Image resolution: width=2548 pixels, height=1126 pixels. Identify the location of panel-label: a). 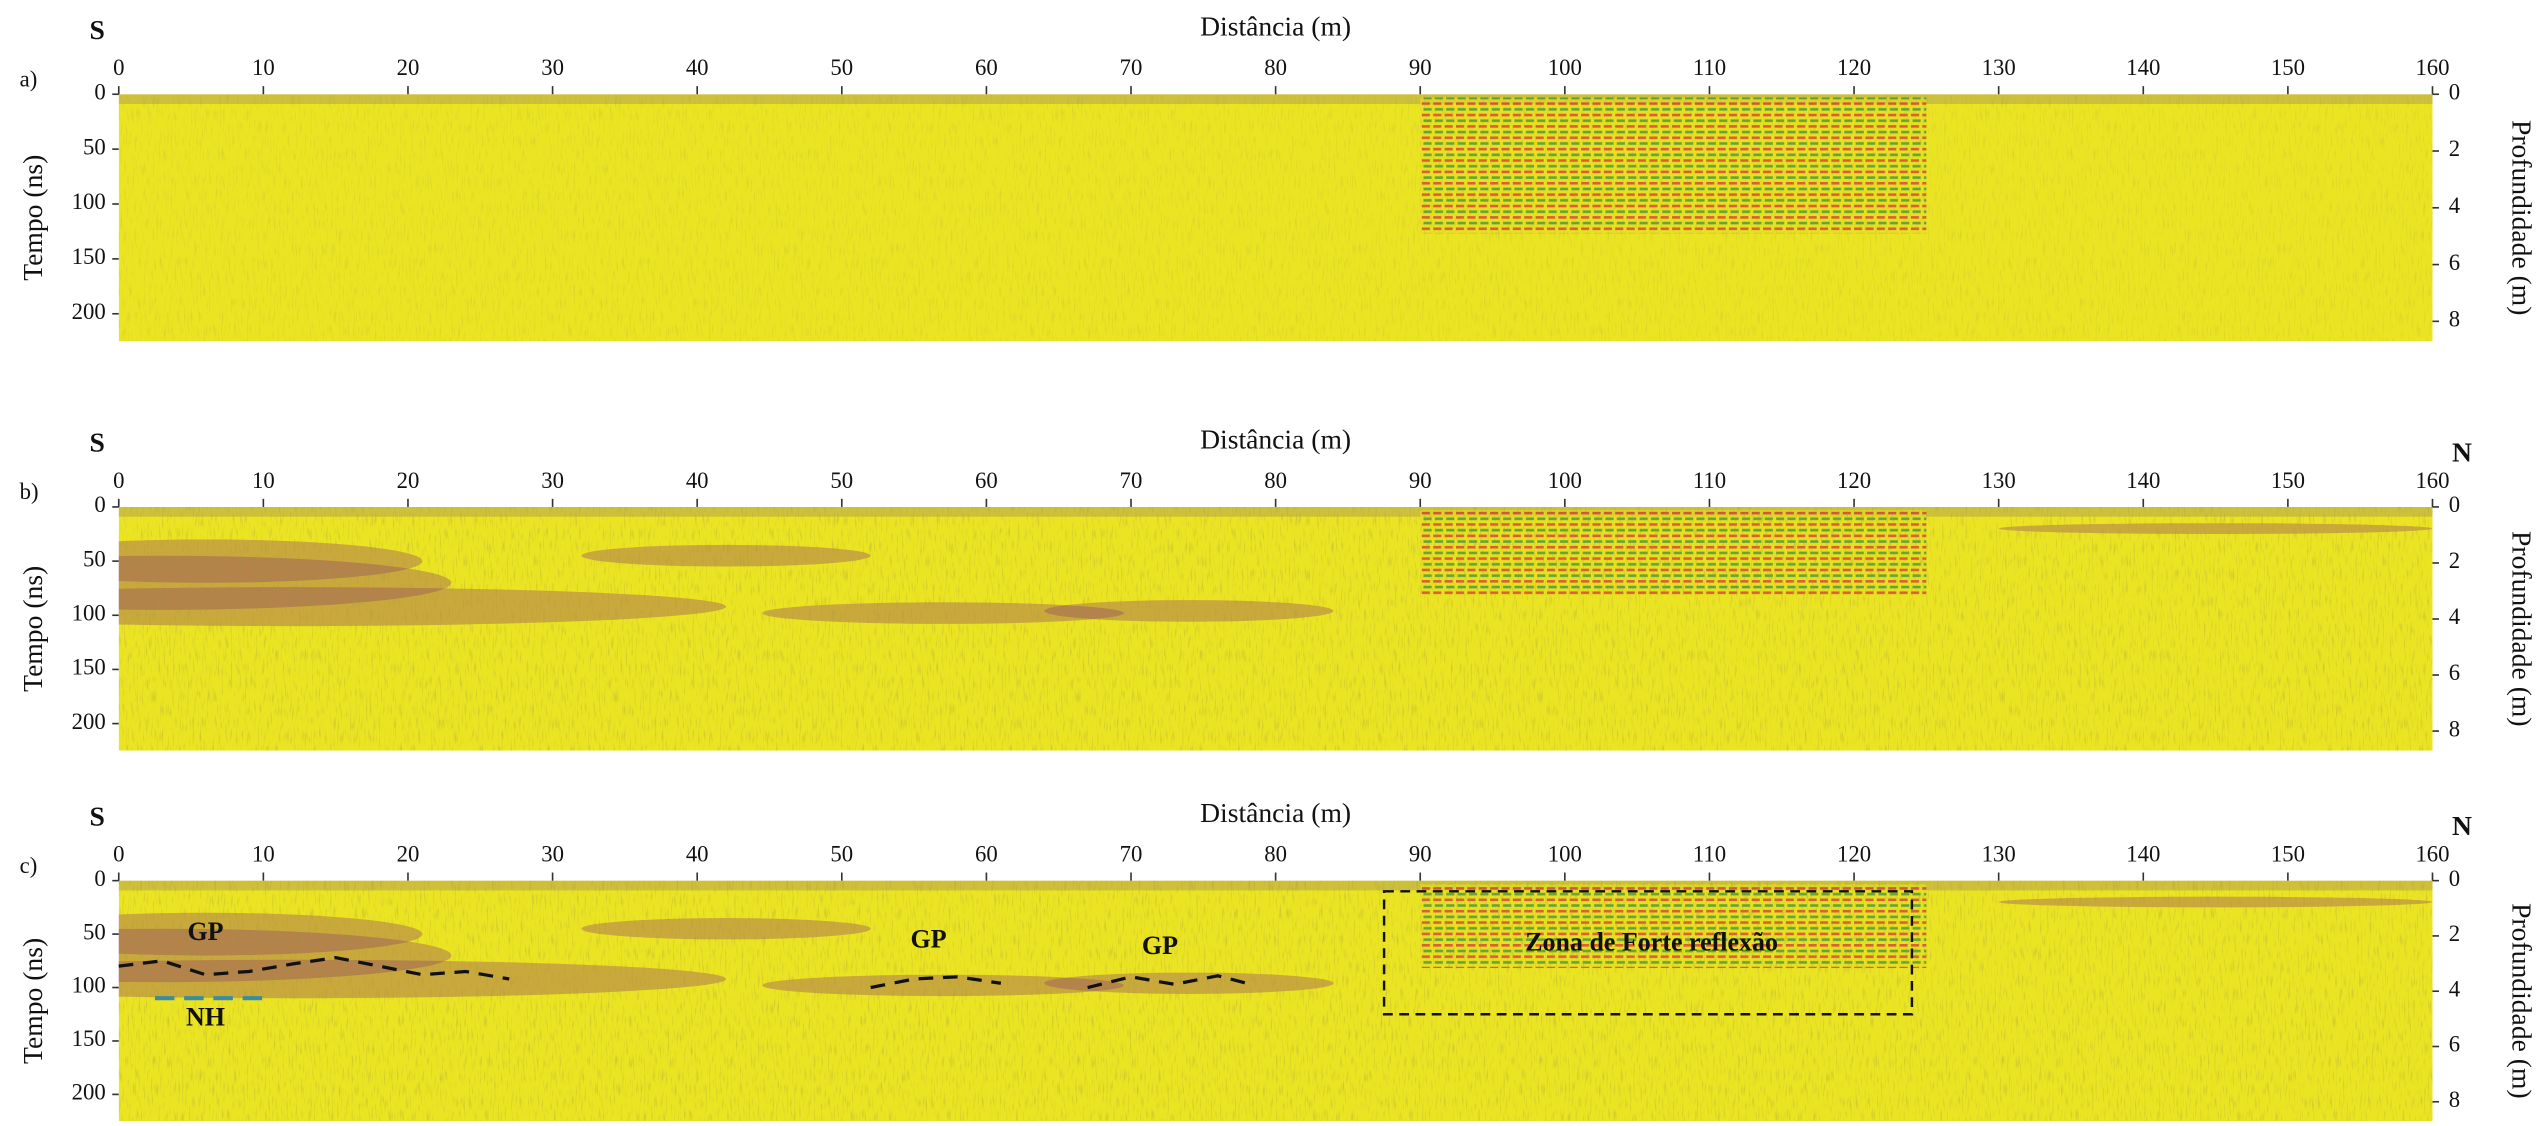
(29, 78).